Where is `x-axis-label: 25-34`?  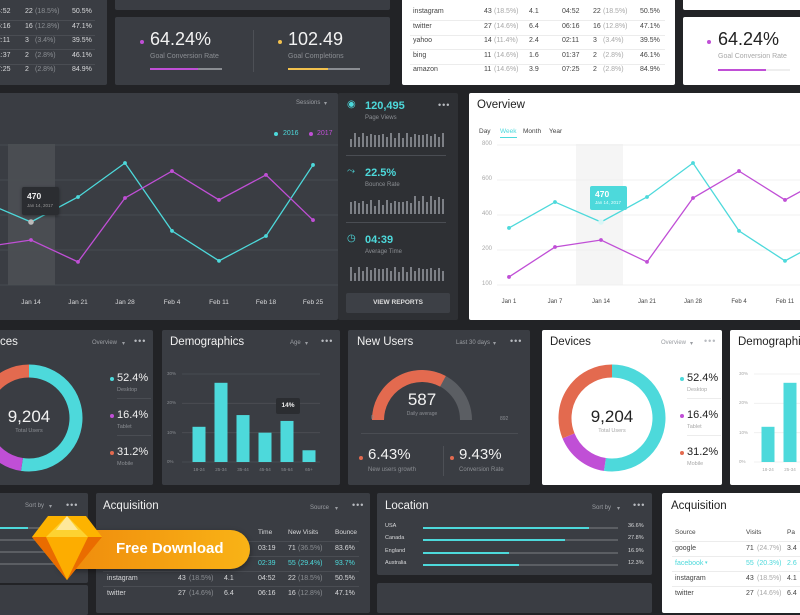
x-axis-label: 25-34 is located at coordinates (221, 469).